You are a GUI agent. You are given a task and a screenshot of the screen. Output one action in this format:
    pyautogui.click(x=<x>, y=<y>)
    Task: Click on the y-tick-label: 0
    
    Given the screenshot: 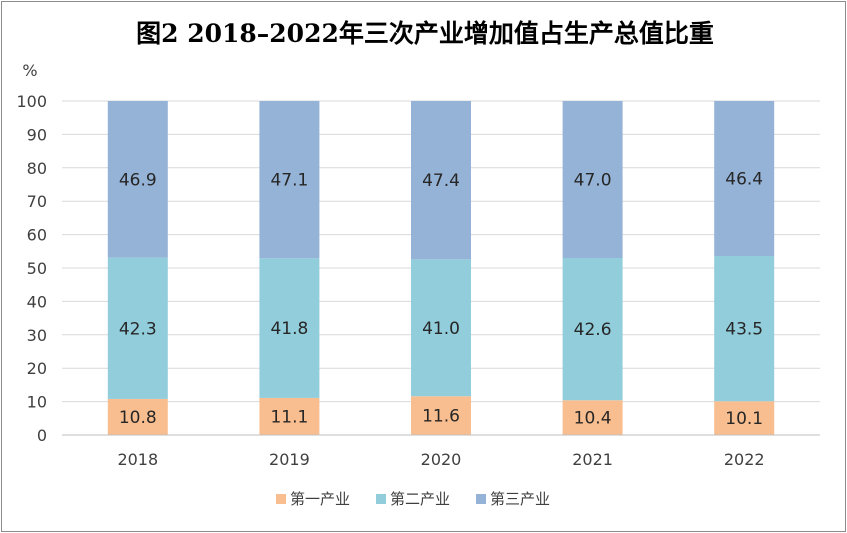 What is the action you would take?
    pyautogui.click(x=42, y=435)
    